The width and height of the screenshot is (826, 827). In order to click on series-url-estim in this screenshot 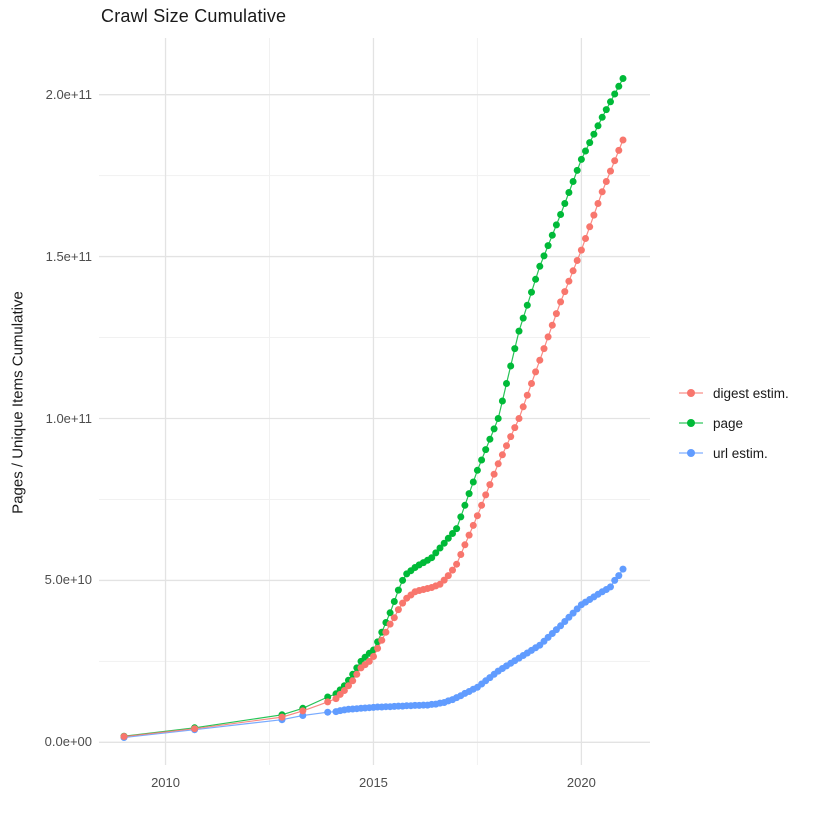, I will do `click(373, 653)`.